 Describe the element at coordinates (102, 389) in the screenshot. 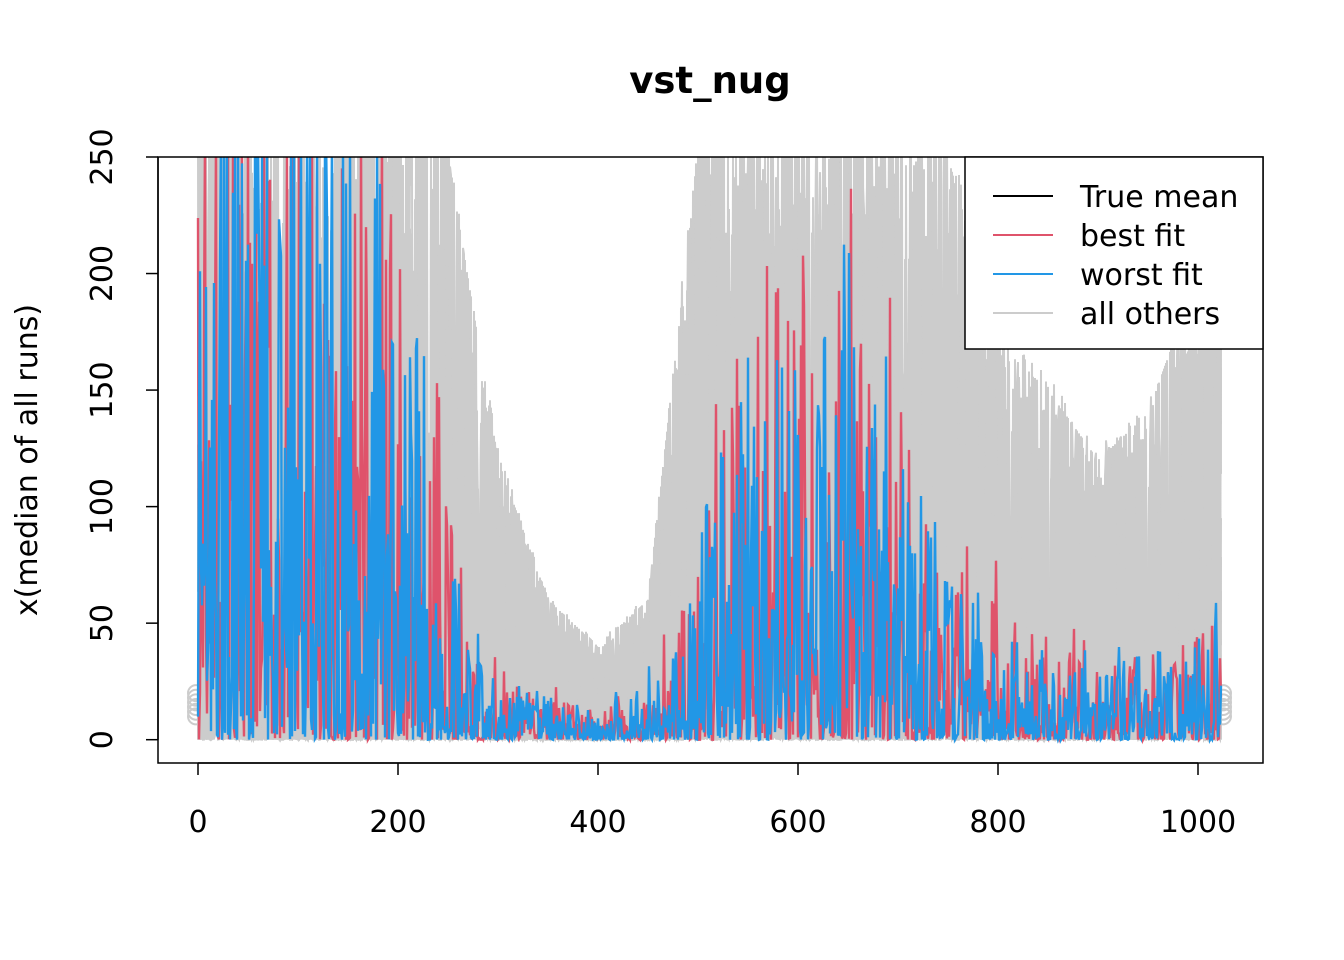

I see `y-tick-label: 150` at that location.